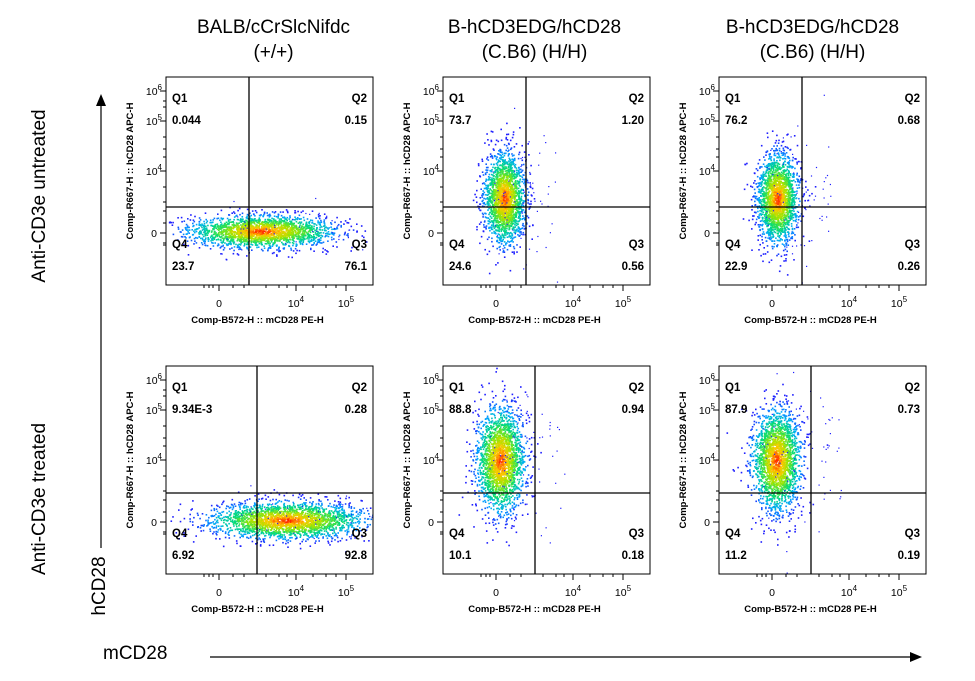 Image resolution: width=975 pixels, height=681 pixels. What do you see at coordinates (346, 302) in the screenshot?
I see `x-tick-label: 105` at bounding box center [346, 302].